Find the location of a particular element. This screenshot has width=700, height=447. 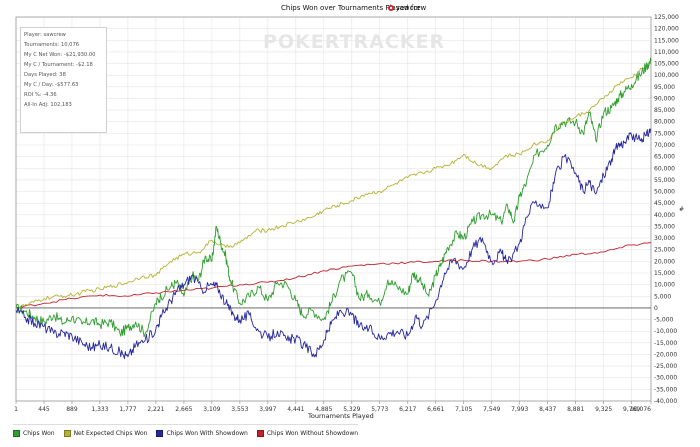

x-tick-label: 6,661 is located at coordinates (435, 409).